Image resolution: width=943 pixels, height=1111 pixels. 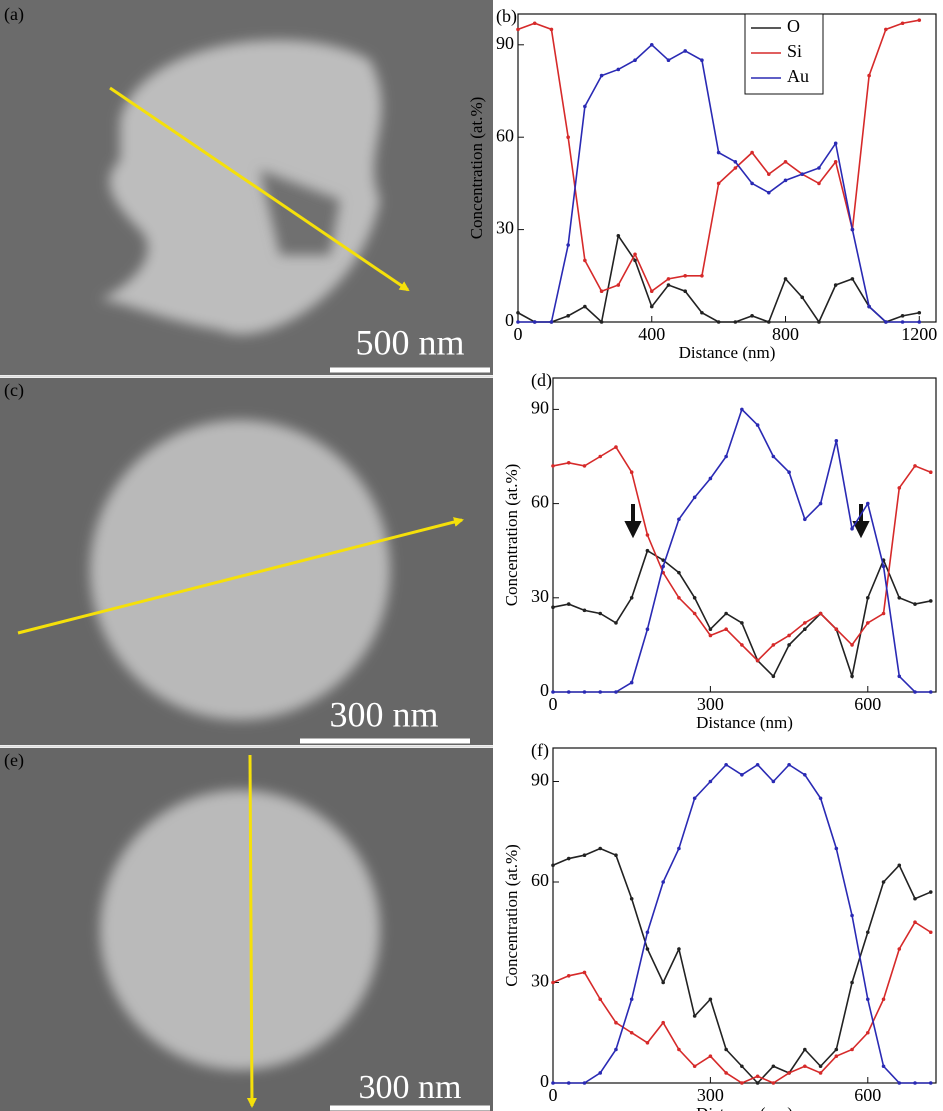 What do you see at coordinates (785, 334) in the screenshot?
I see `x-tick-label: 800` at bounding box center [785, 334].